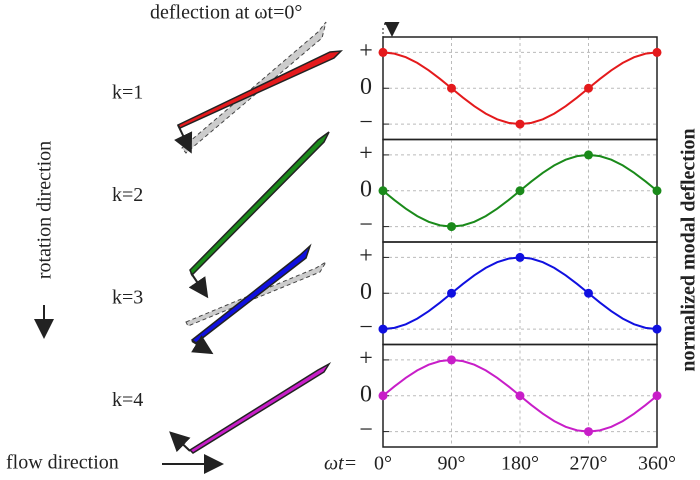  What do you see at coordinates (383, 464) in the screenshot?
I see `x-tick-label: 0°` at bounding box center [383, 464].